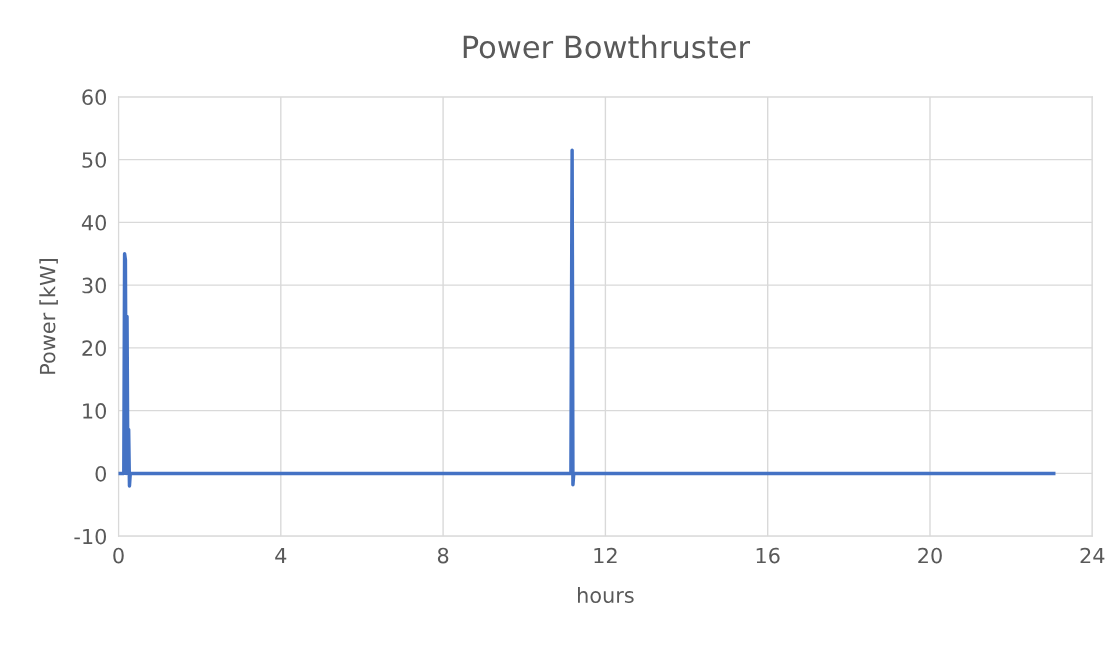 Image resolution: width=1118 pixels, height=646 pixels. What do you see at coordinates (101, 473) in the screenshot?
I see `y-tick-label: 0` at bounding box center [101, 473].